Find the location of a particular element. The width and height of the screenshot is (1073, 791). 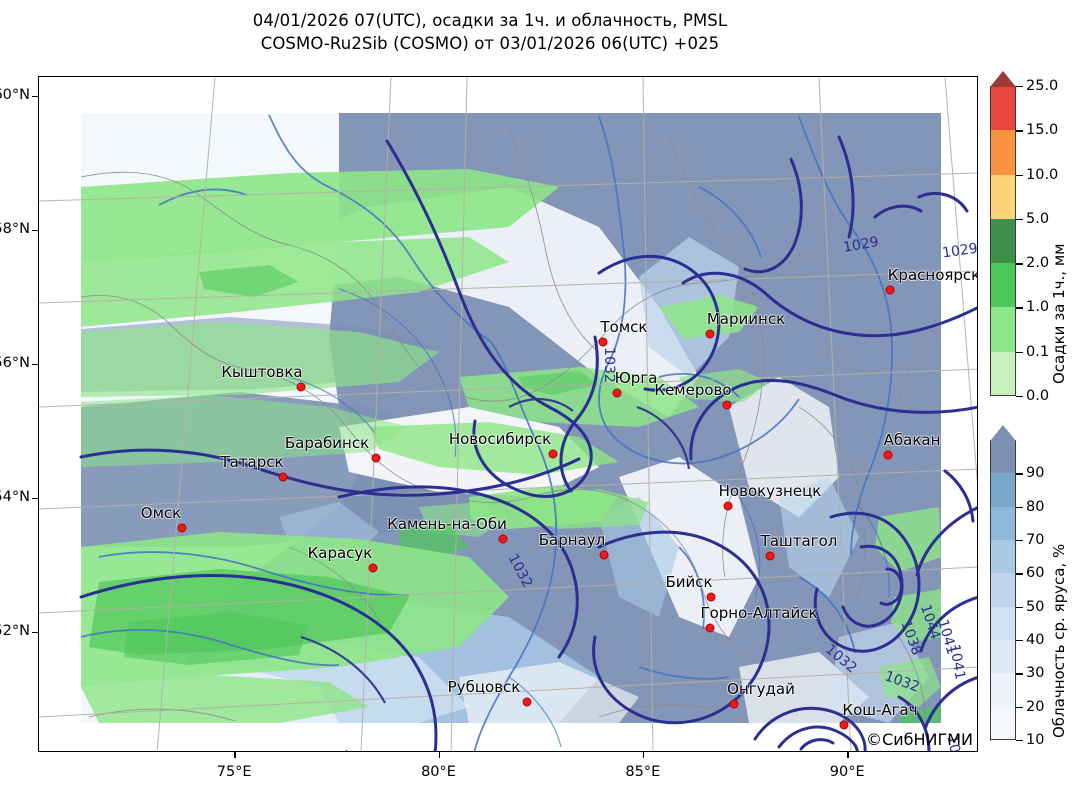

city-label: Кыштовка is located at coordinates (262, 372).